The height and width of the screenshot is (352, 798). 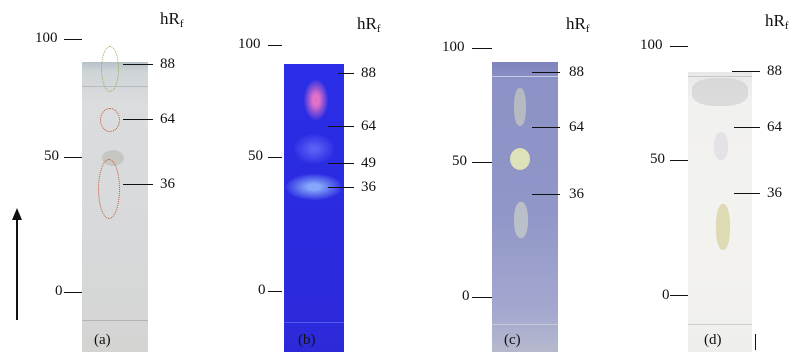 I want to click on panel-caption: (d), so click(x=713, y=340).